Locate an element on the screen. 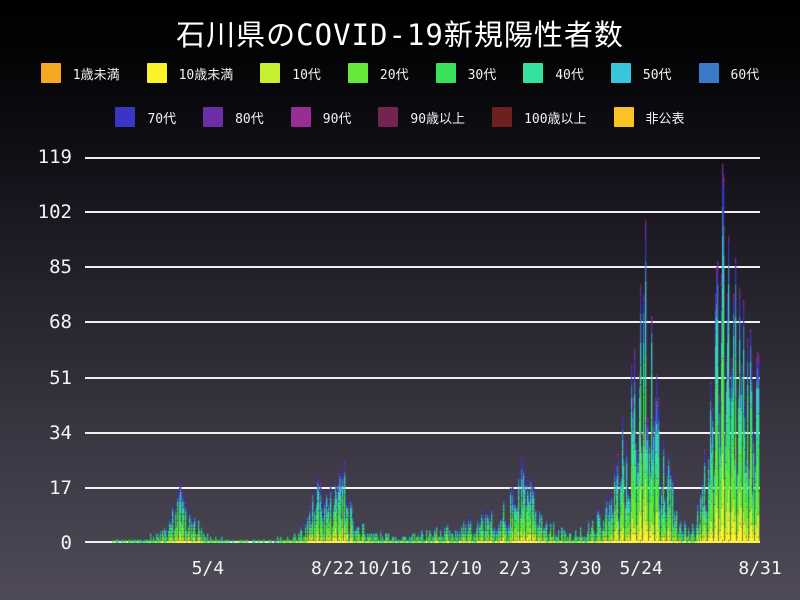 This screenshot has height=600, width=800. legend-item-label: 非公表 is located at coordinates (665, 119).